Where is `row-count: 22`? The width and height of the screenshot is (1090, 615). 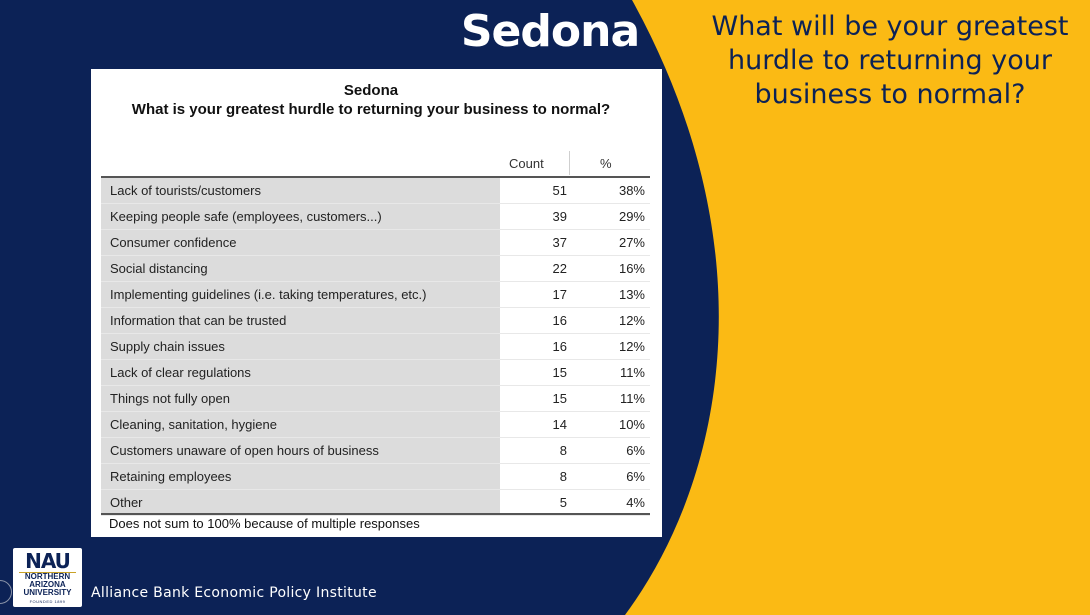 row-count: 22 is located at coordinates (559, 268).